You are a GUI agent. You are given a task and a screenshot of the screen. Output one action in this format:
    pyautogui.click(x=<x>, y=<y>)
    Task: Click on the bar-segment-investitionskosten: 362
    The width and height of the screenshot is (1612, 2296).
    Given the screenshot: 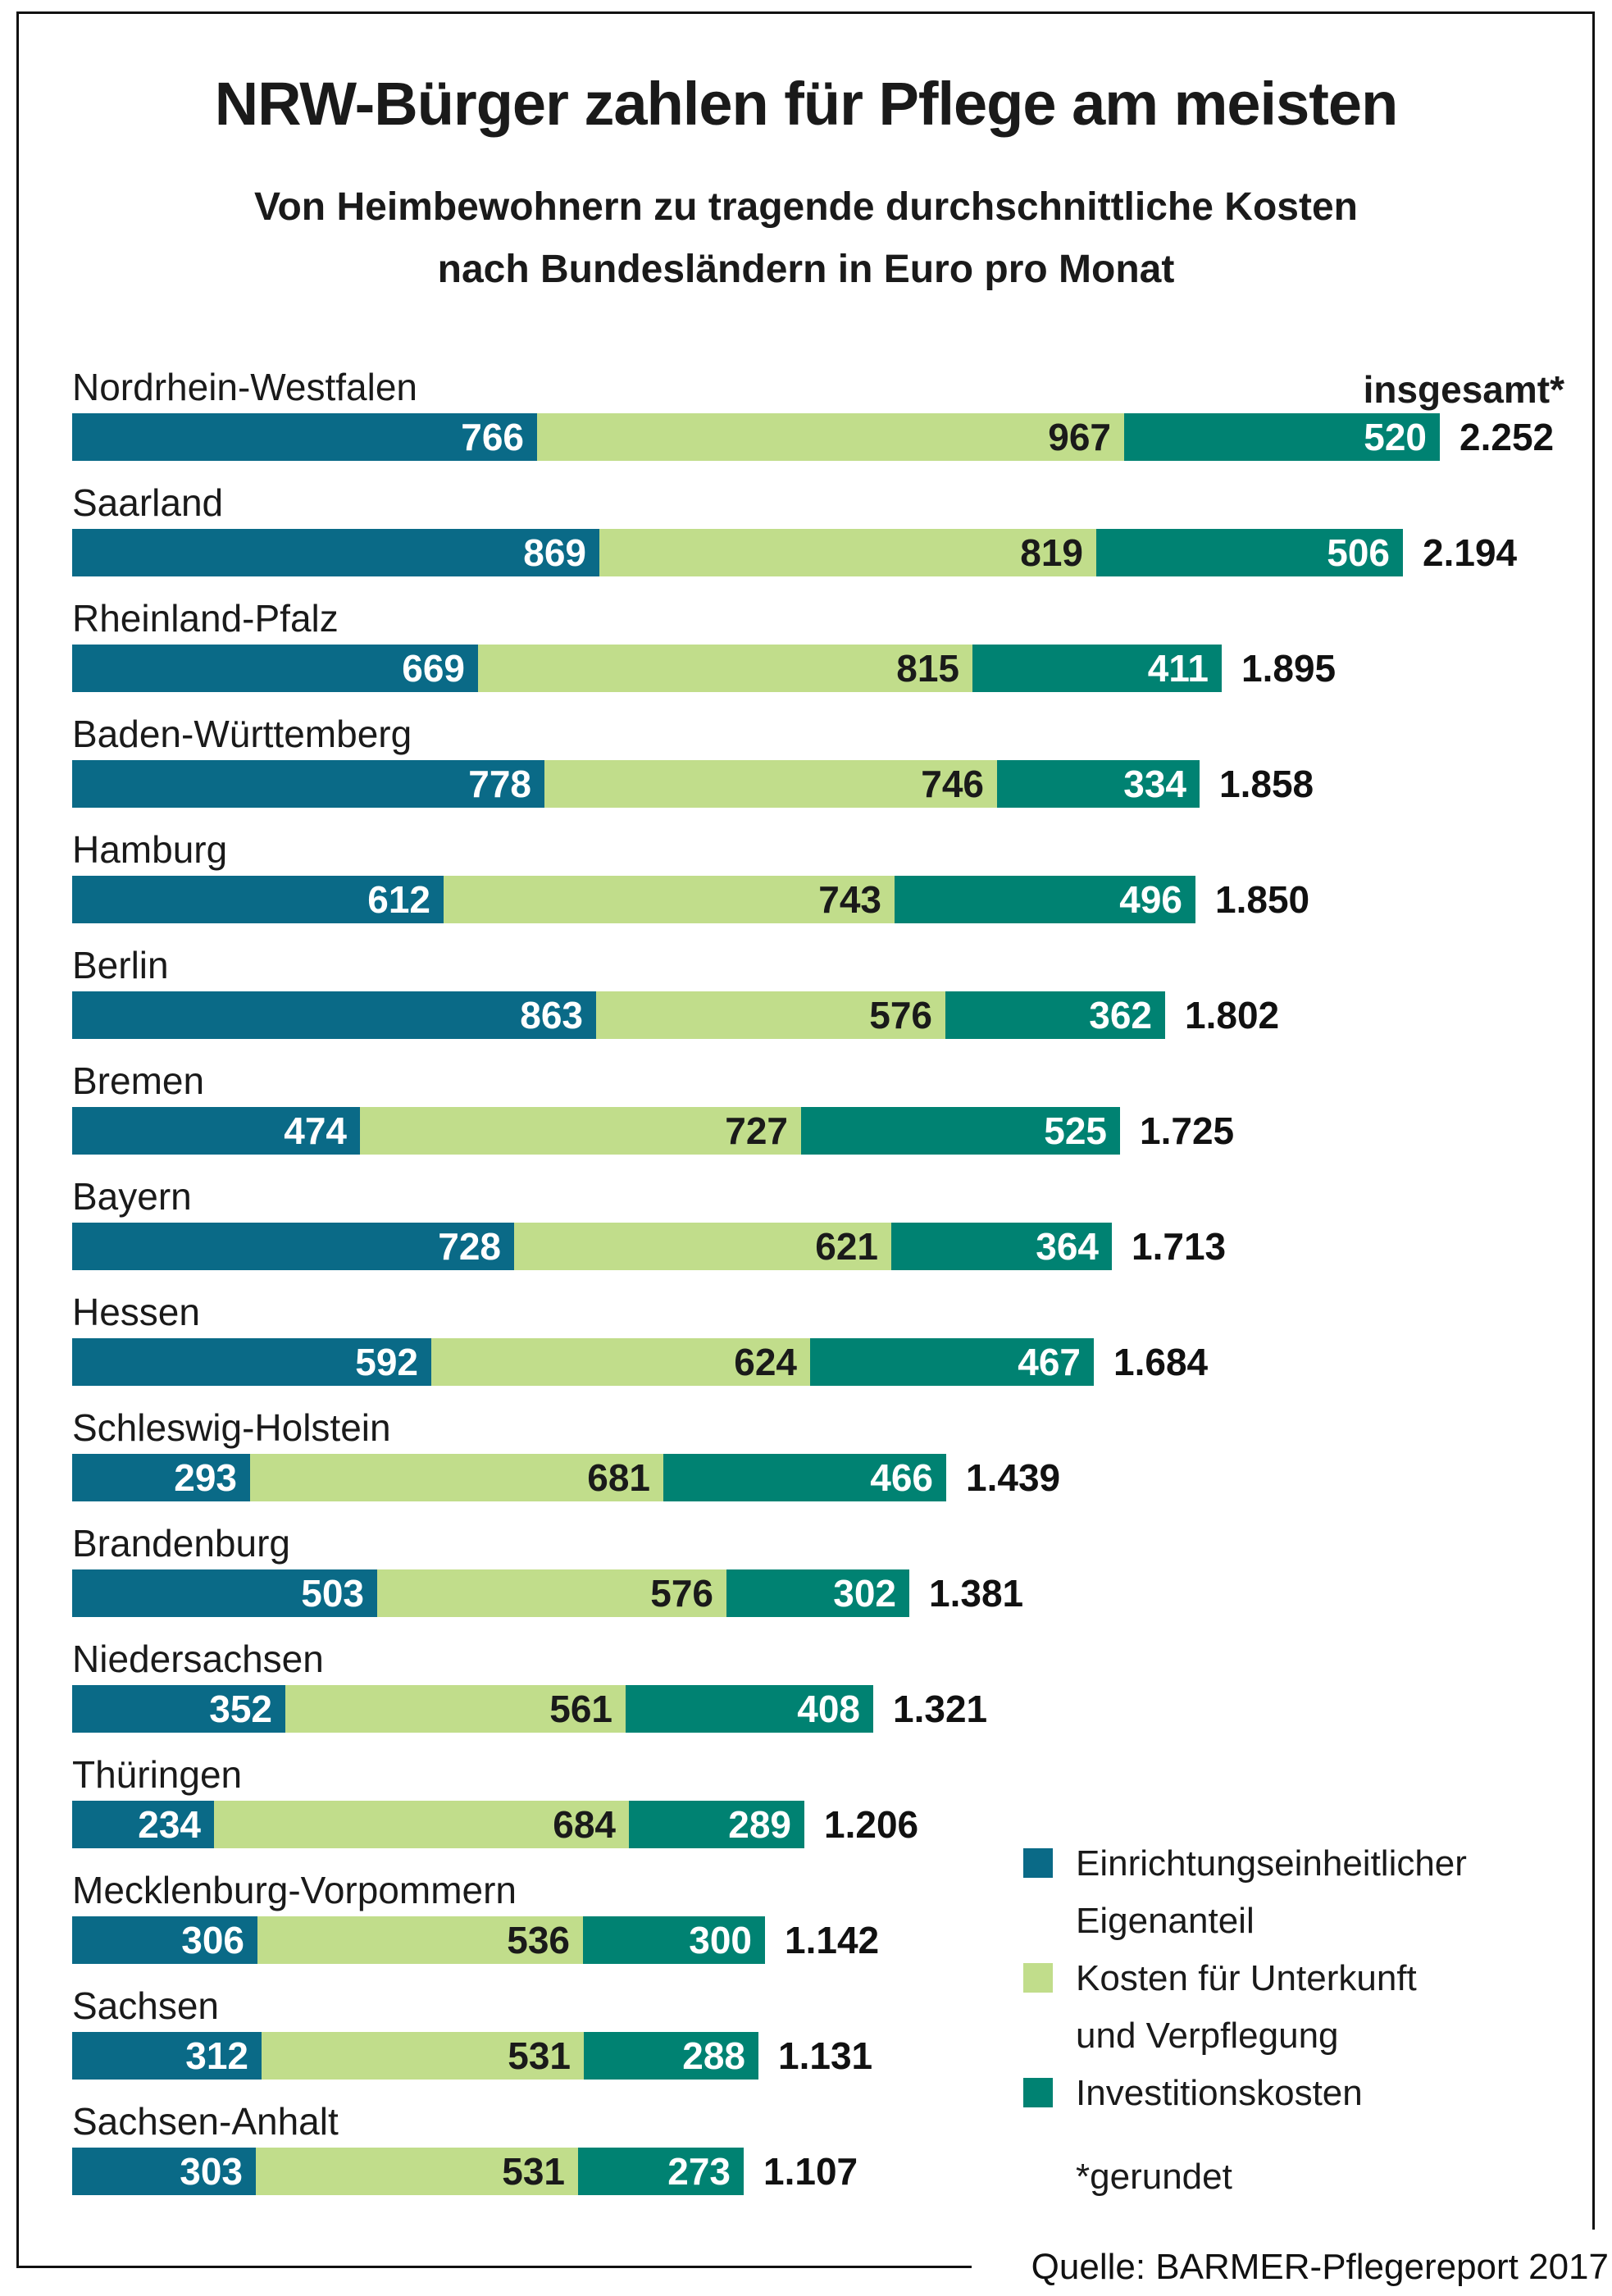 What is the action you would take?
    pyautogui.click(x=1055, y=1015)
    